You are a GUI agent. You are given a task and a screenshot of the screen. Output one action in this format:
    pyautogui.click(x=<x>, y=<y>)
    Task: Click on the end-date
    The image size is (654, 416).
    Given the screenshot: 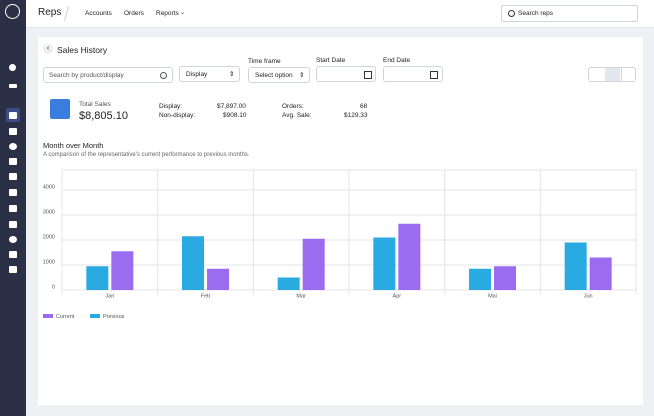 What is the action you would take?
    pyautogui.click(x=413, y=74)
    